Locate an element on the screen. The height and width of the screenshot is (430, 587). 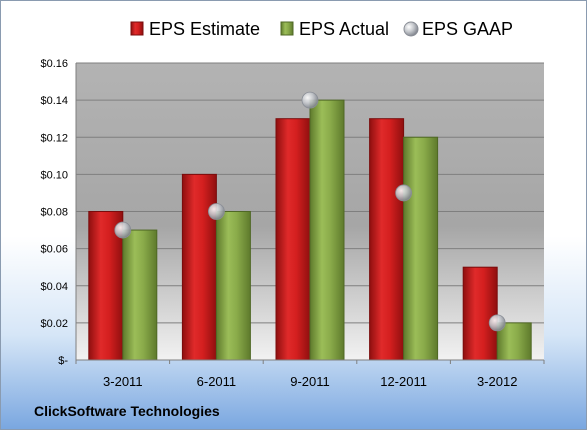
y-tick-label: $0.12 is located at coordinates (54, 138).